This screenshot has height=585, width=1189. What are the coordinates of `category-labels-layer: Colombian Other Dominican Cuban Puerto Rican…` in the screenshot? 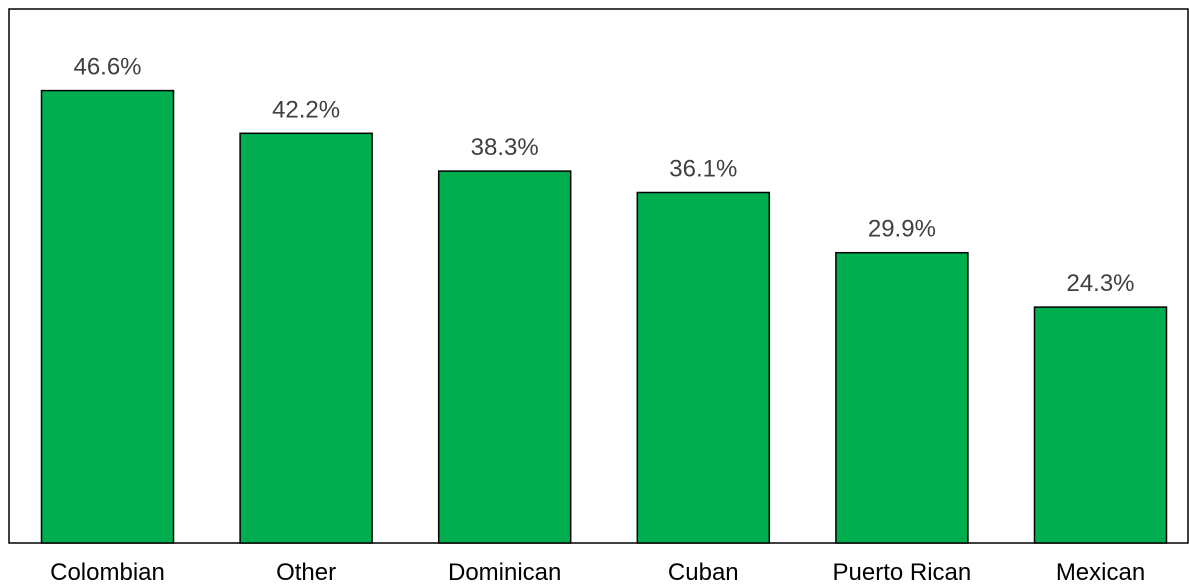 It's located at (597, 572).